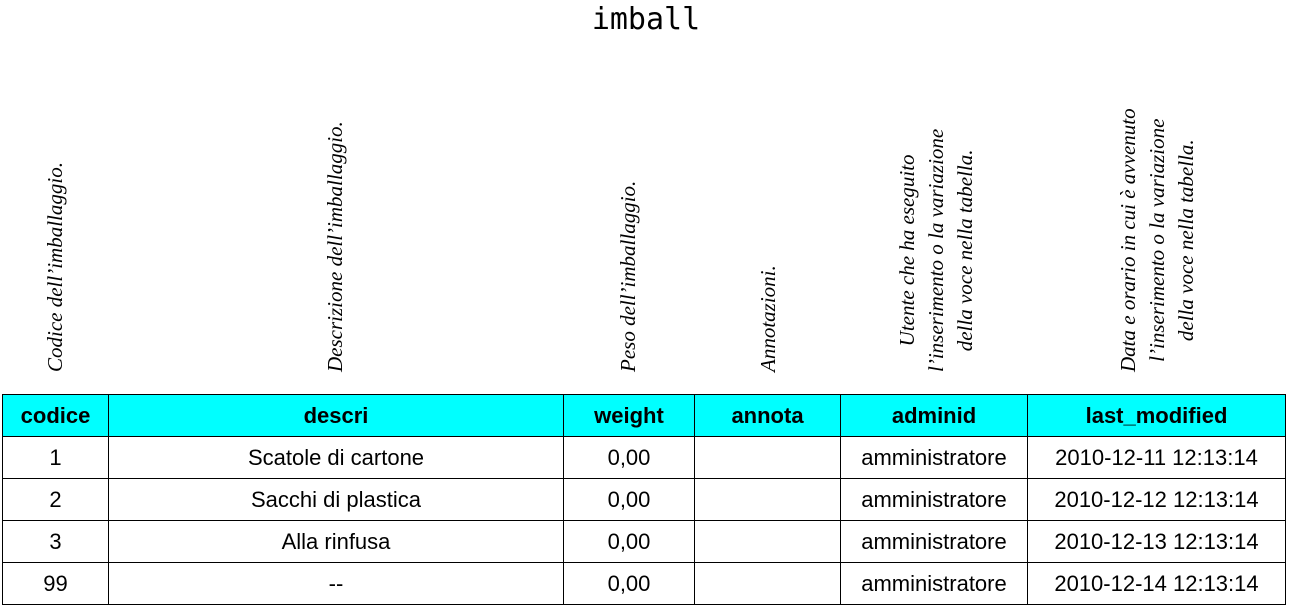  I want to click on column-description-descri: Descrizione dell’imballaggio., so click(335, 246).